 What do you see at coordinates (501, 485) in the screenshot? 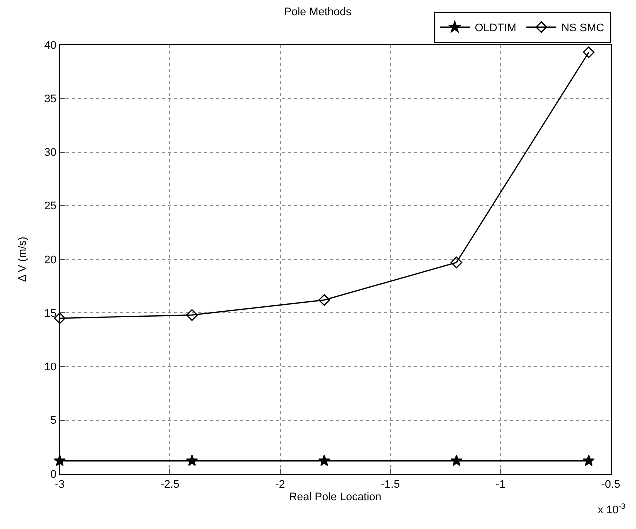
I see `x-tick-label: -1` at bounding box center [501, 485].